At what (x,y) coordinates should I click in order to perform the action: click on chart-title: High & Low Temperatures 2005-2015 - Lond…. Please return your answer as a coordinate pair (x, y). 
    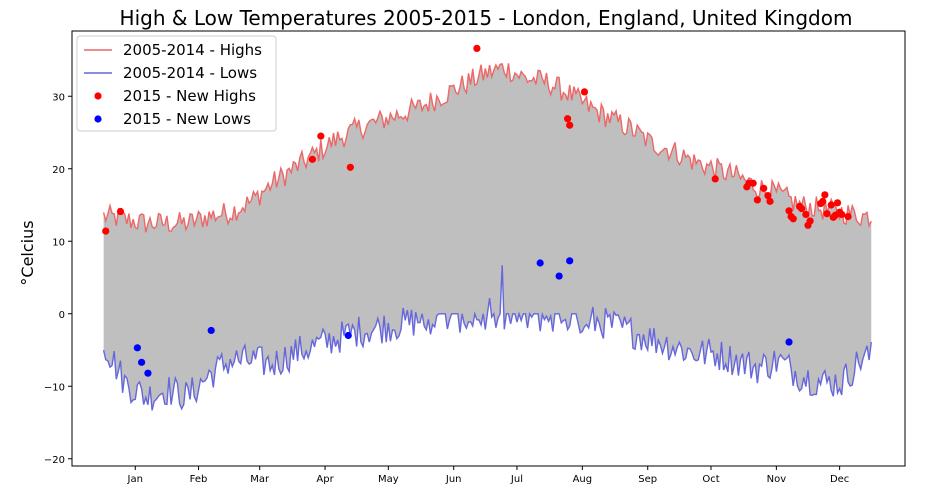
    Looking at the image, I should click on (486, 18).